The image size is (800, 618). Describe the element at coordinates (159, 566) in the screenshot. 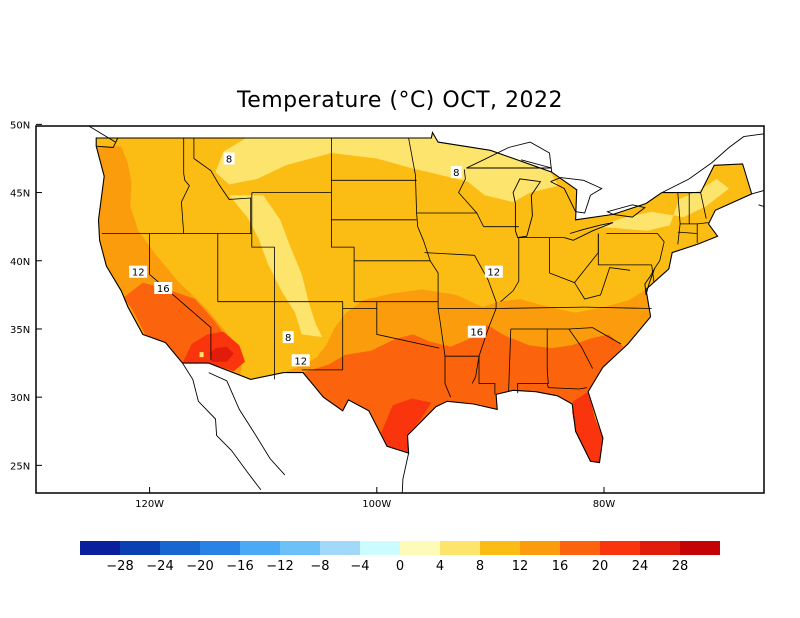

I see `colorbar-label: −24` at that location.